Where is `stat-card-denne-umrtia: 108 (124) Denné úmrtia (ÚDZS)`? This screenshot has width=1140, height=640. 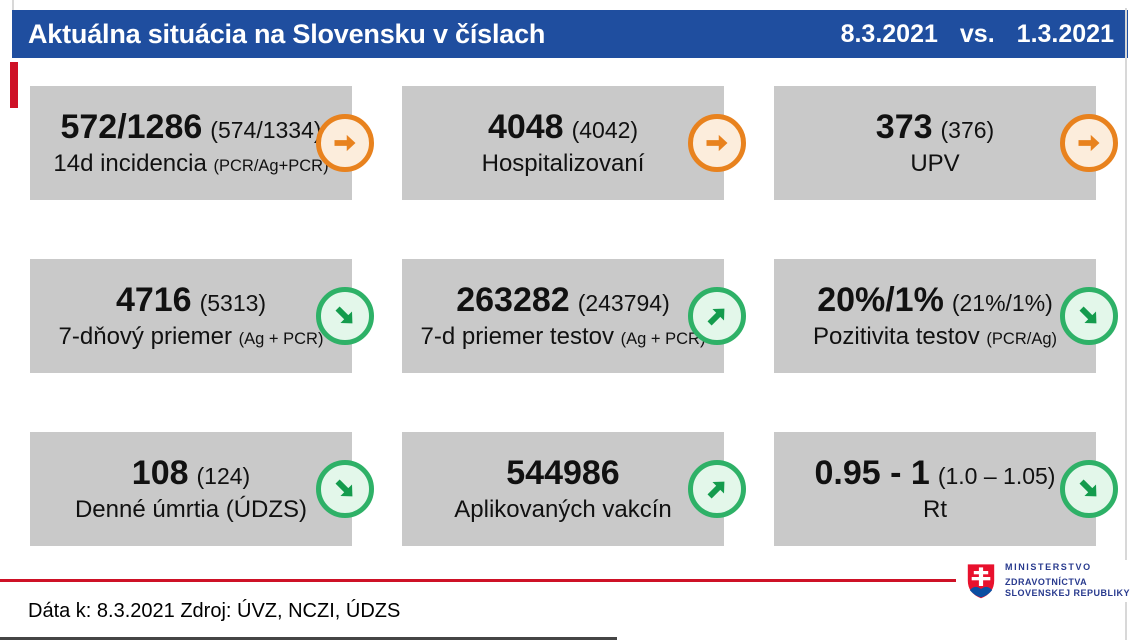
stat-card-denne-umrtia: 108 (124) Denné úmrtia (ÚDZS) is located at coordinates (202, 489).